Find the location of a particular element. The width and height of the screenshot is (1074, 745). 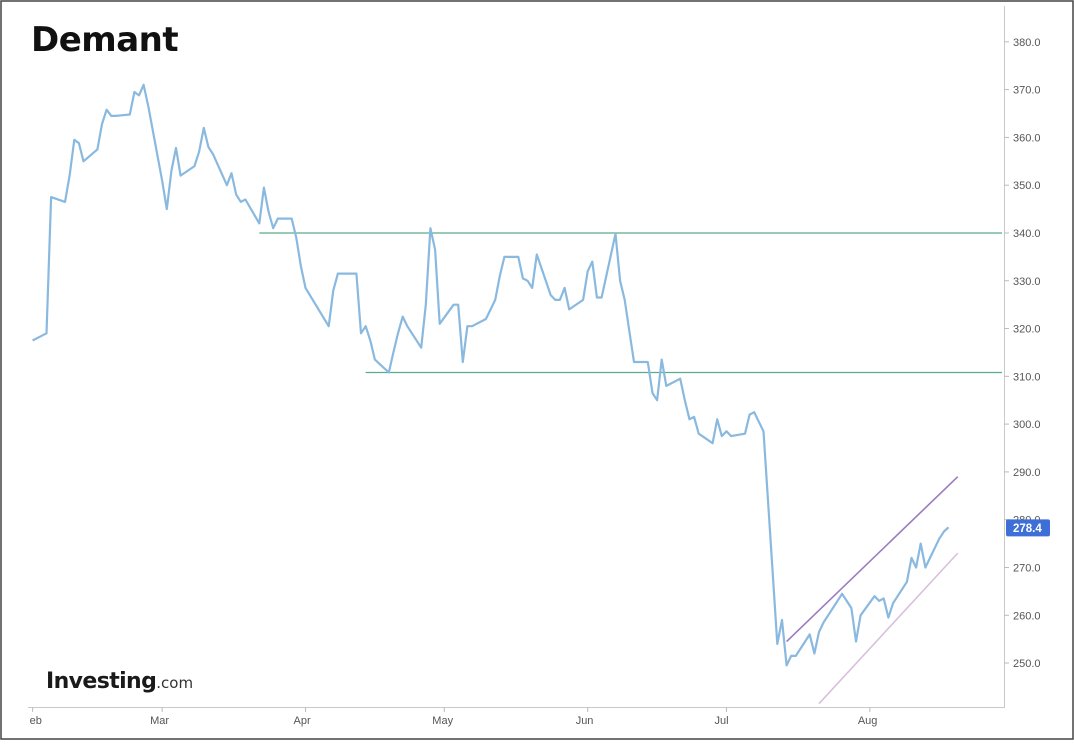

last-value-label: 278.4 is located at coordinates (1027, 529).